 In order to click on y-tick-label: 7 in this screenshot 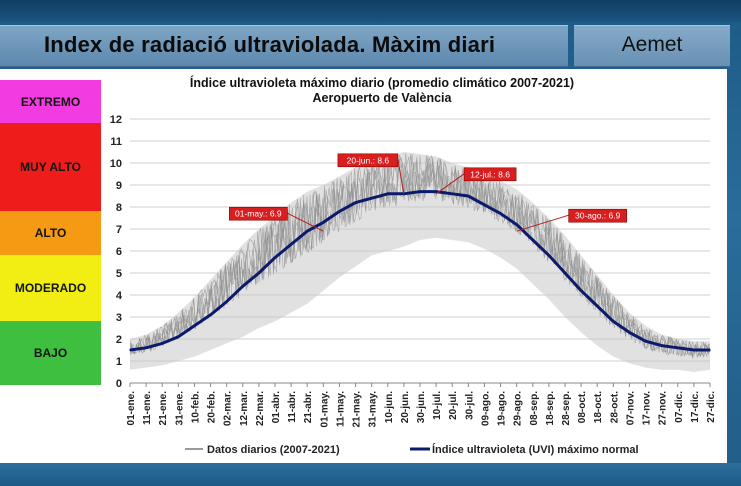, I will do `click(119, 230)`.